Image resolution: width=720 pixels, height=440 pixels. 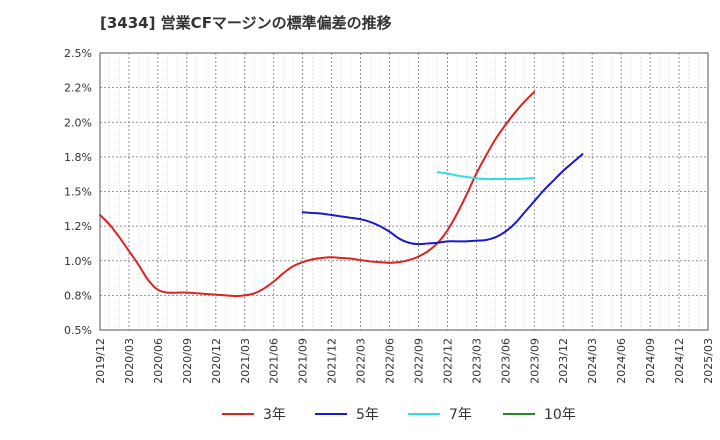 I want to click on legend-label: 7年, so click(x=460, y=415).